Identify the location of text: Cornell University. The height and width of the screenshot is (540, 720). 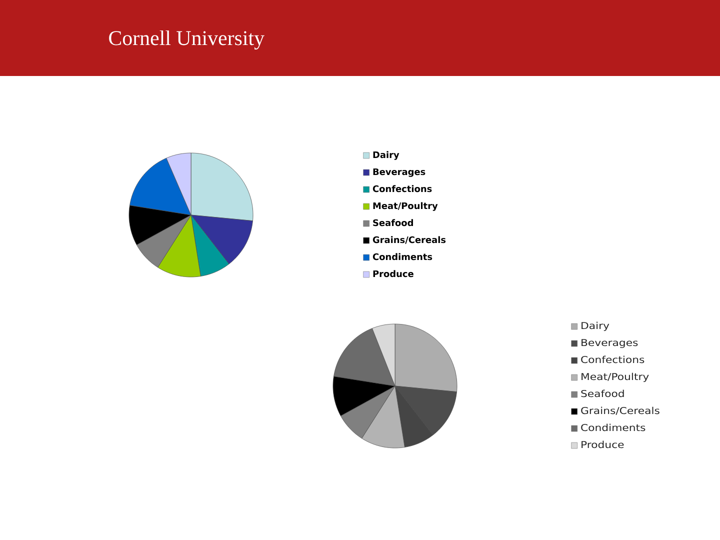
(186, 40).